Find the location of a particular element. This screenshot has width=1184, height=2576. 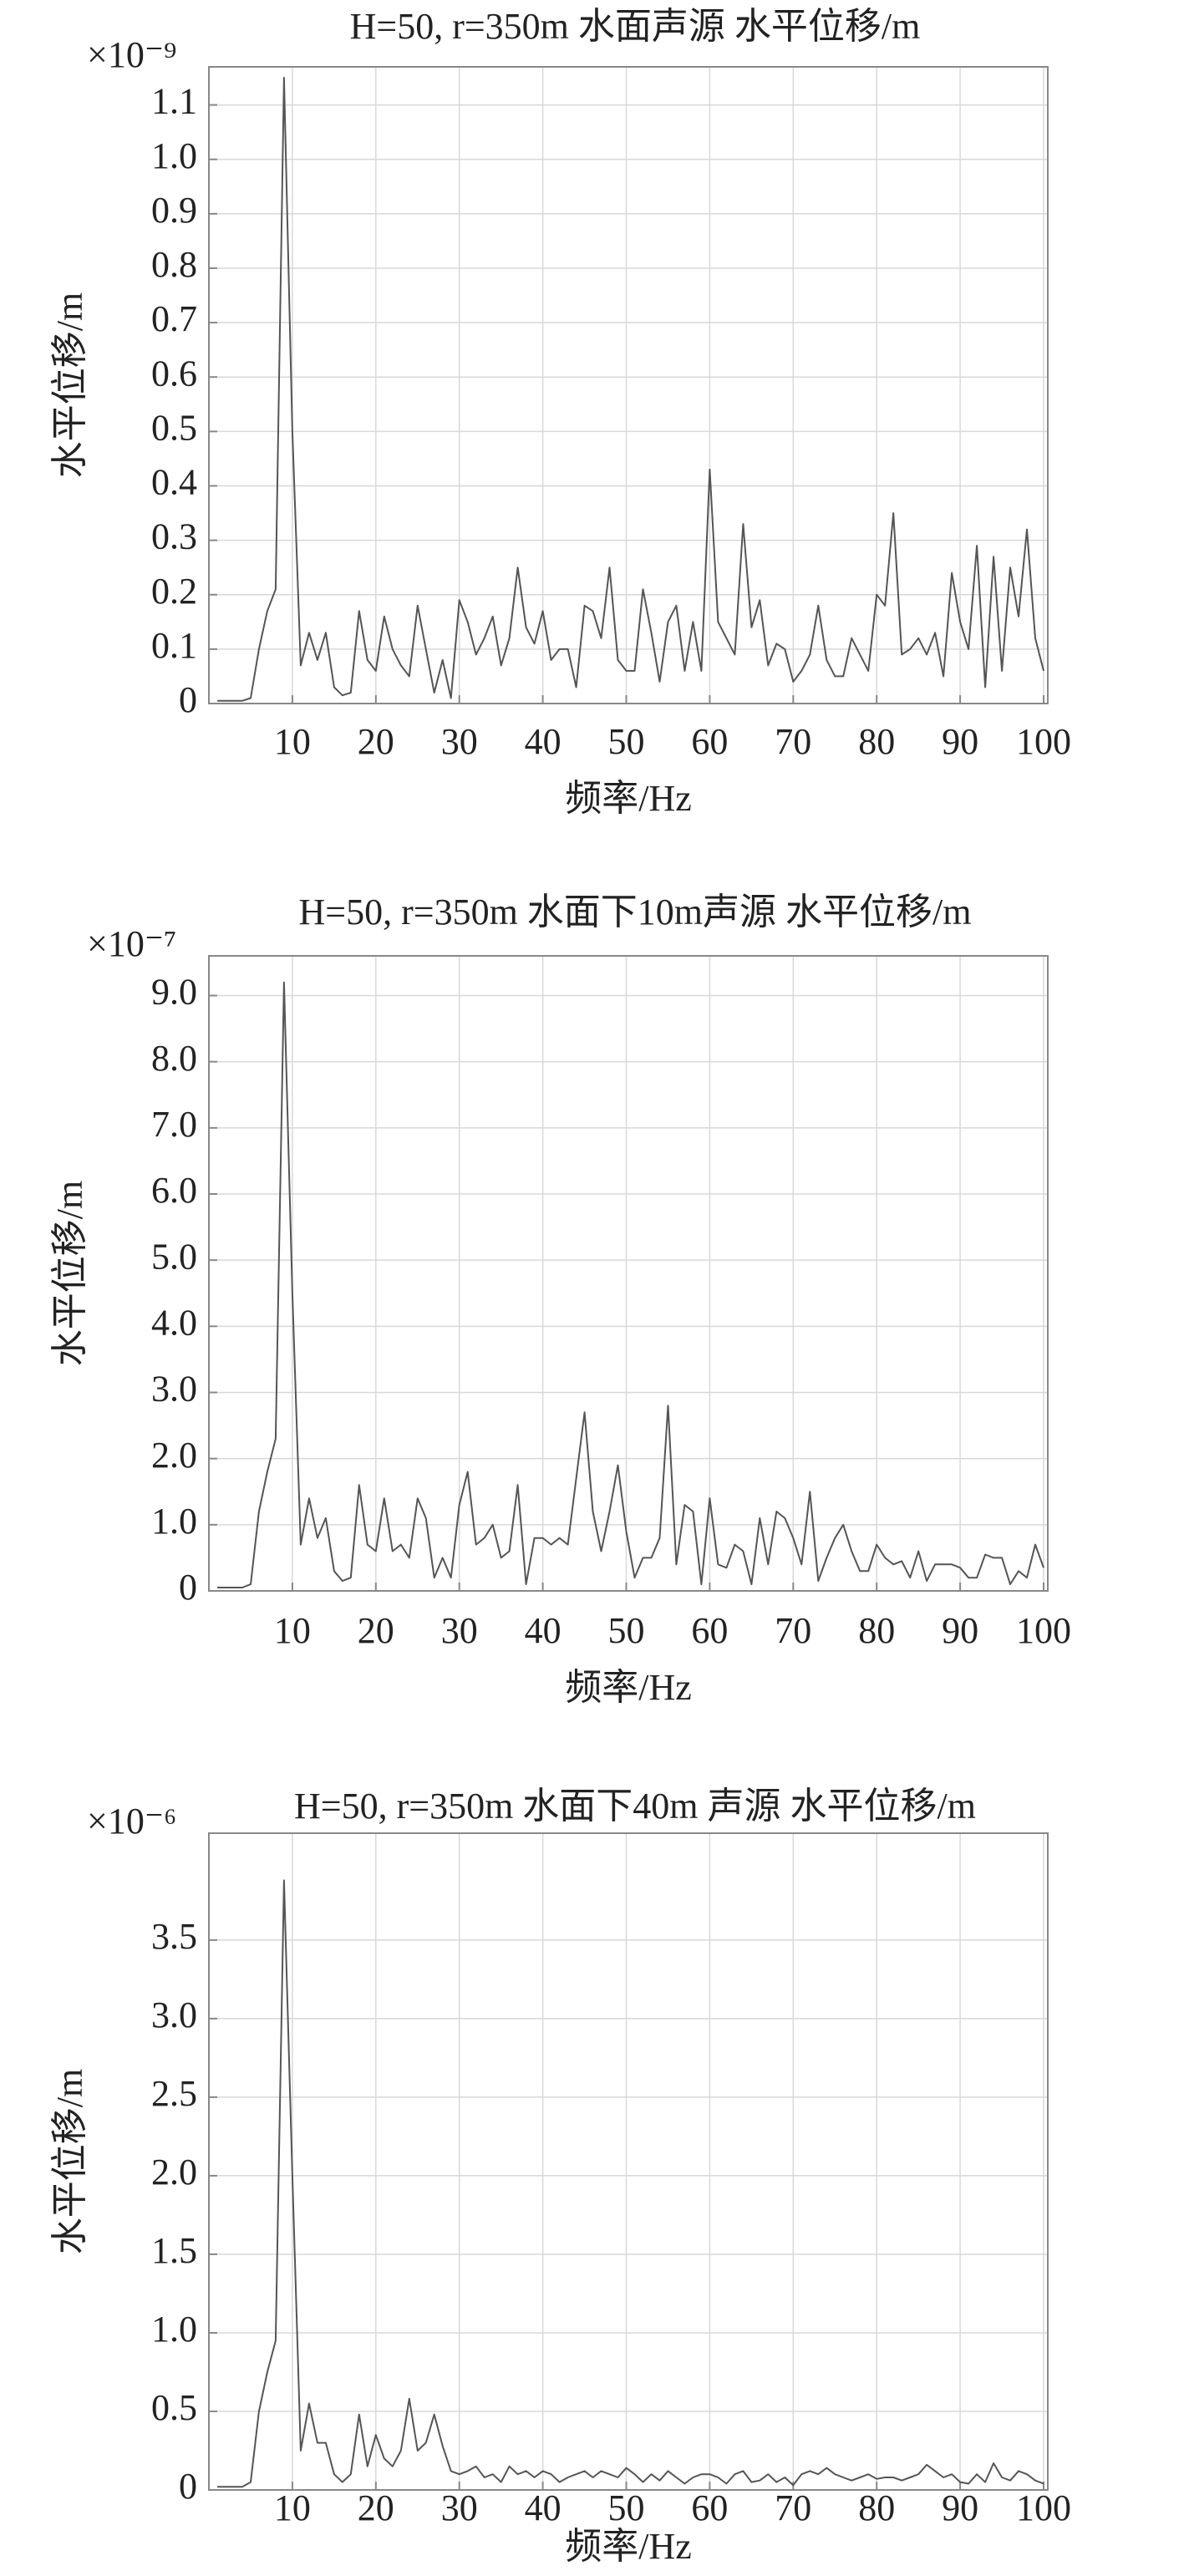

y-tick-label: 0.9 is located at coordinates (174, 210).